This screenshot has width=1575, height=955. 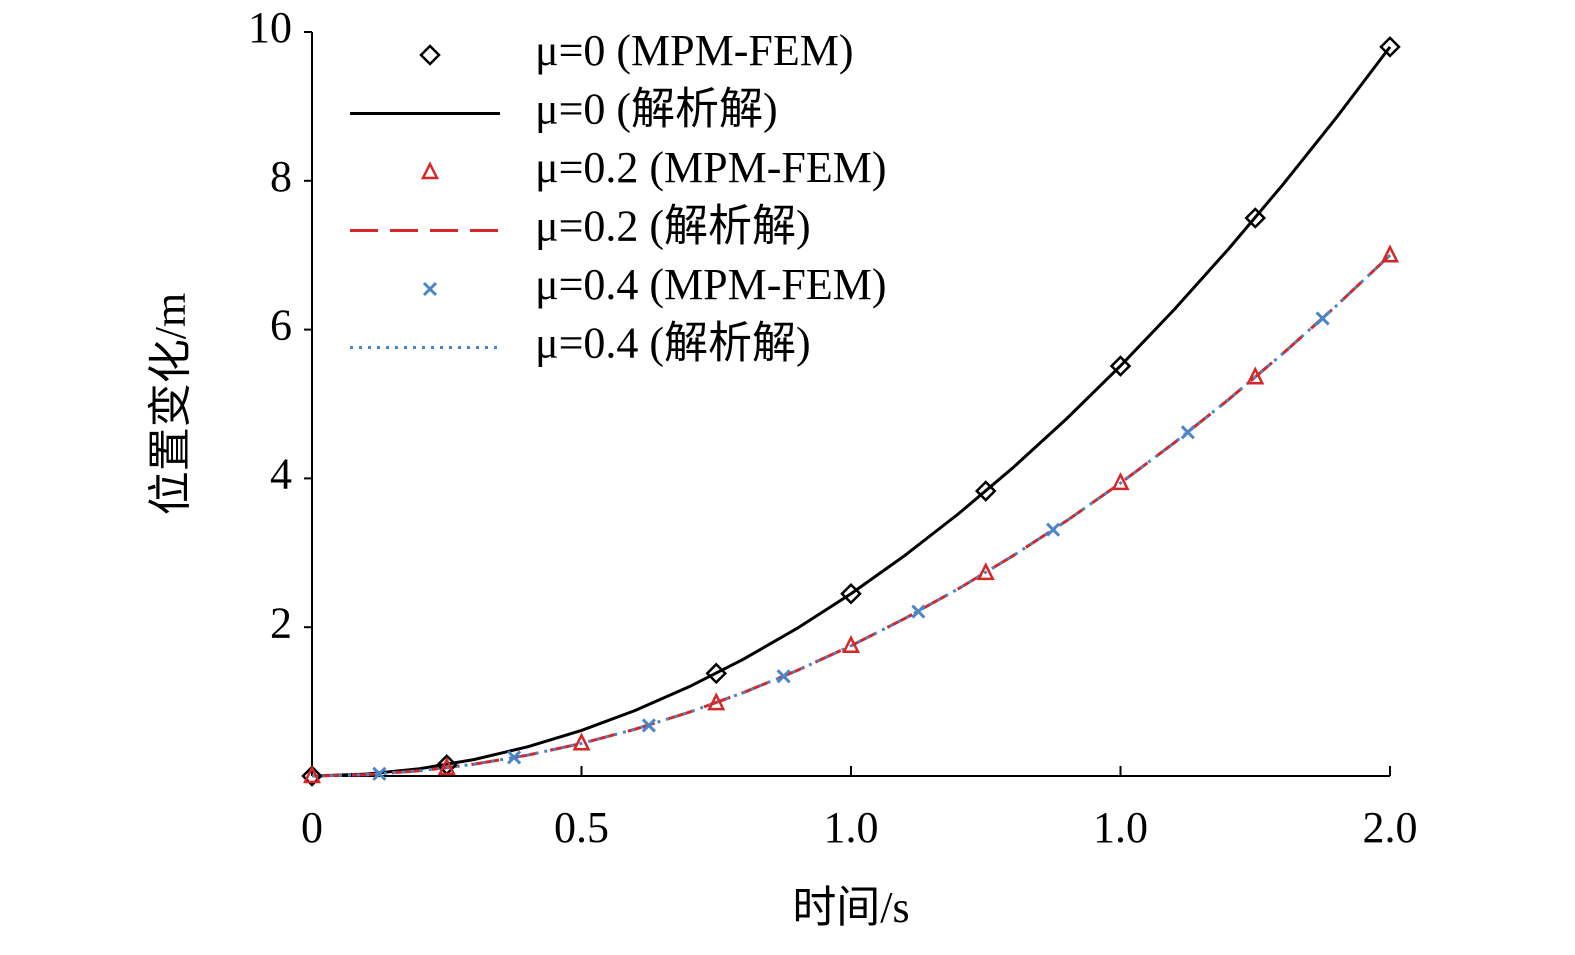 I want to click on legend-label: μ=0.2 (MPM-FEM), so click(x=711, y=167).